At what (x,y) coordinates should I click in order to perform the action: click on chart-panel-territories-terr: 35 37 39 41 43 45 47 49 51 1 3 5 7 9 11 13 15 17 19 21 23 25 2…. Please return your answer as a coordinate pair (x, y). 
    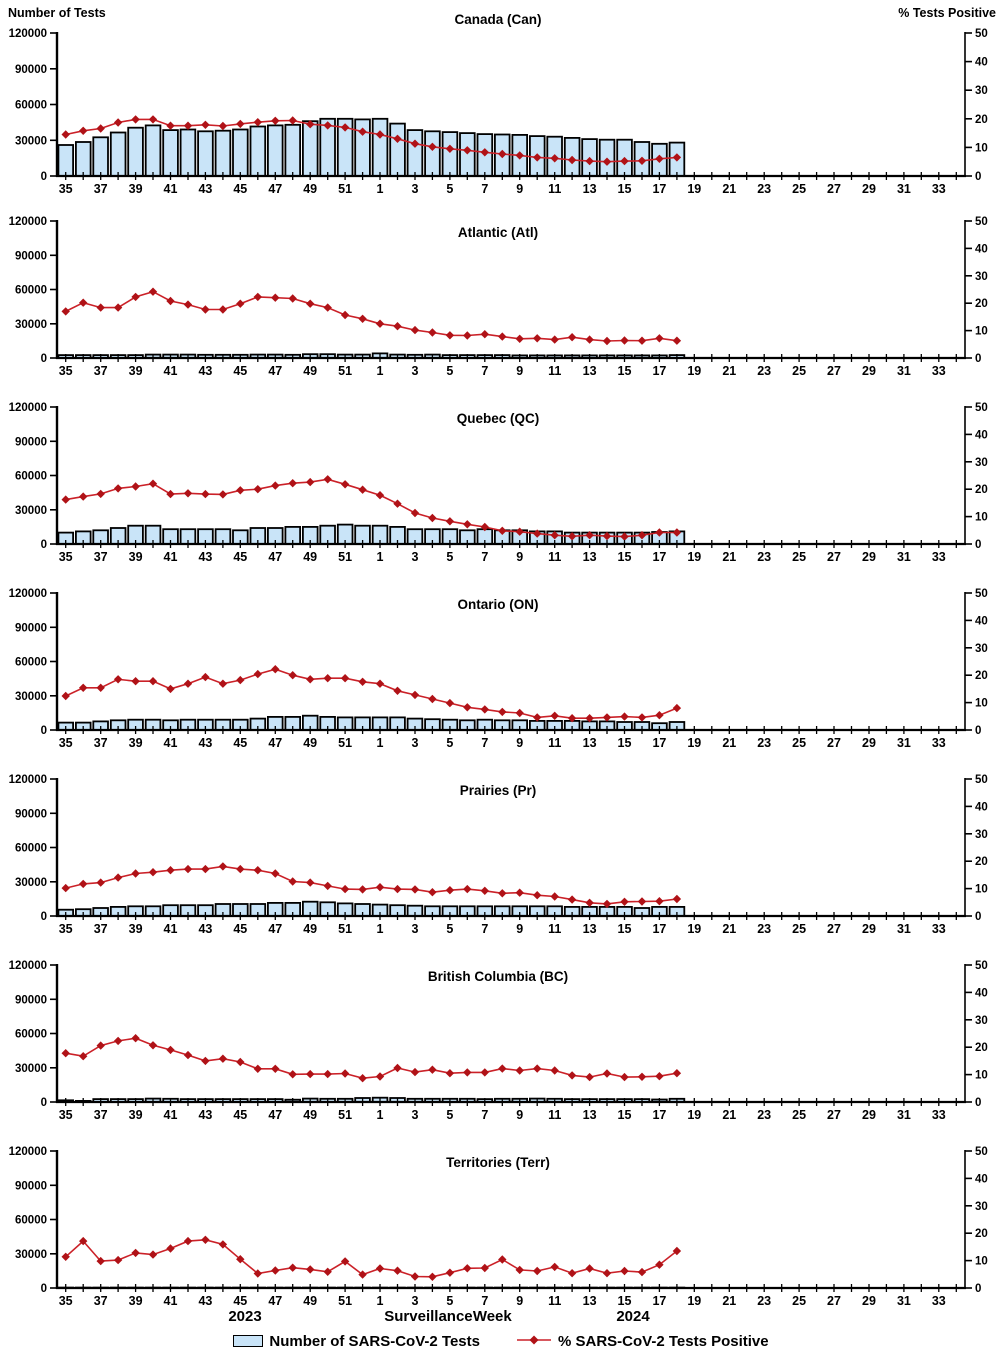
    Looking at the image, I should click on (498, 1227).